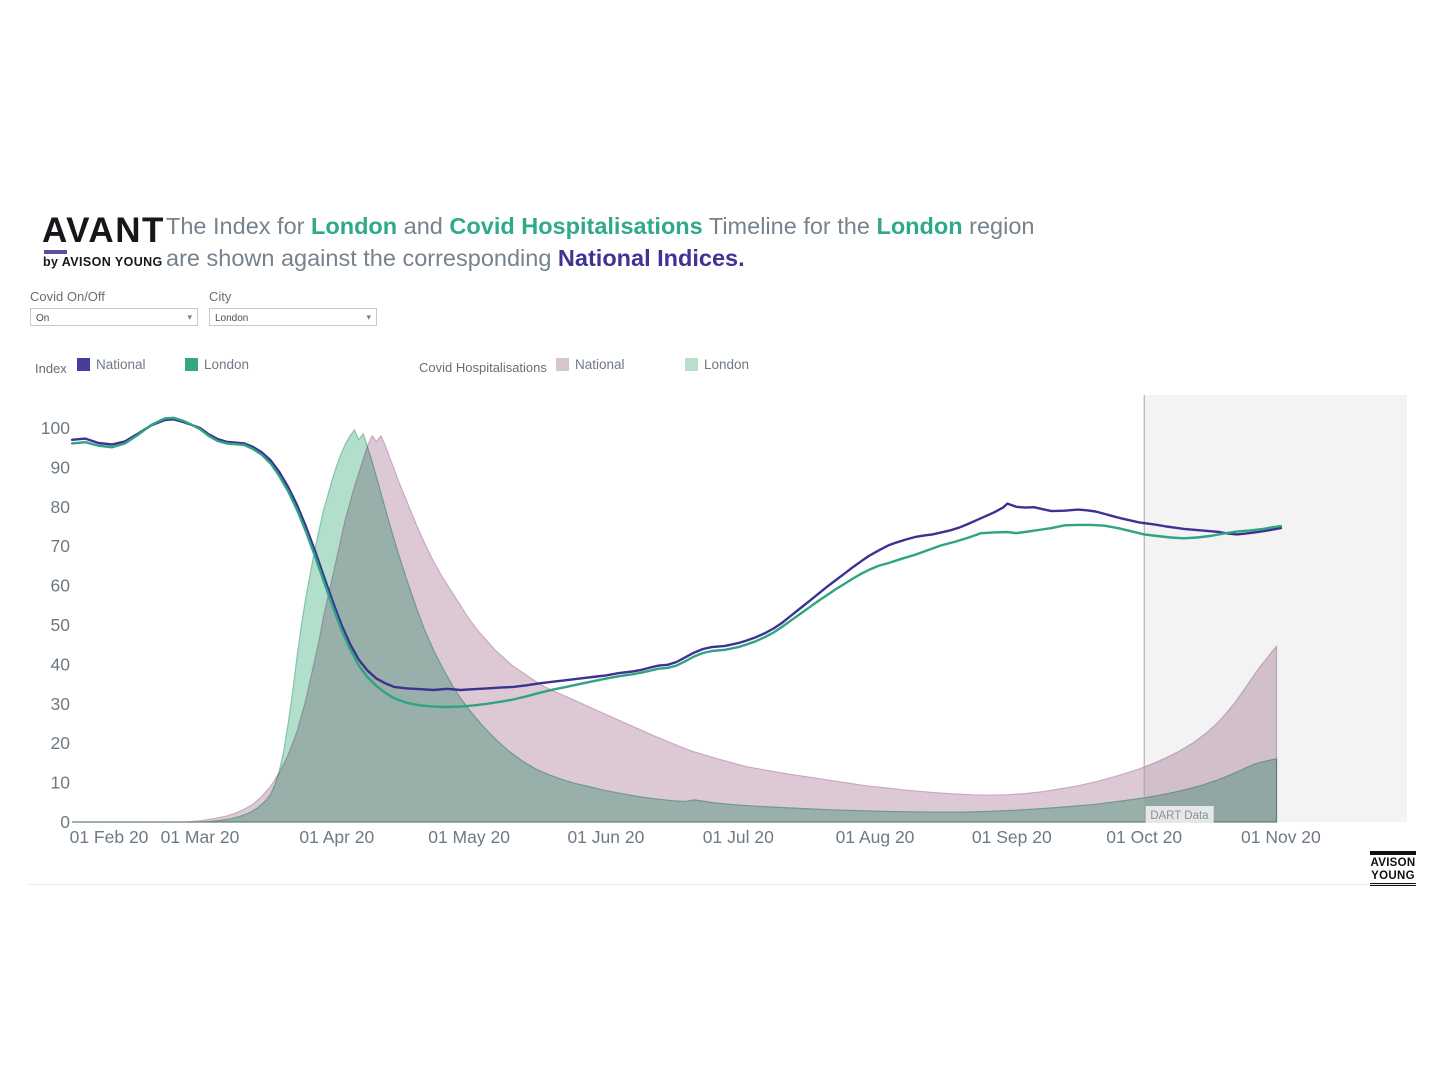 This screenshot has height=1085, width=1440. I want to click on x-axis-tick: 01 Apr 20, so click(336, 837).